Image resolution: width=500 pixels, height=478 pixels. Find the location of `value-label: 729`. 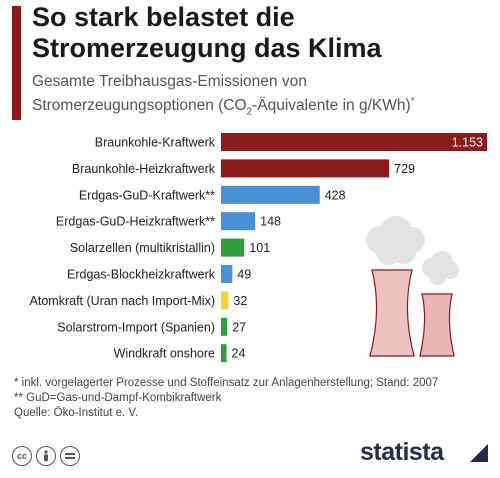

value-label: 729 is located at coordinates (404, 169).